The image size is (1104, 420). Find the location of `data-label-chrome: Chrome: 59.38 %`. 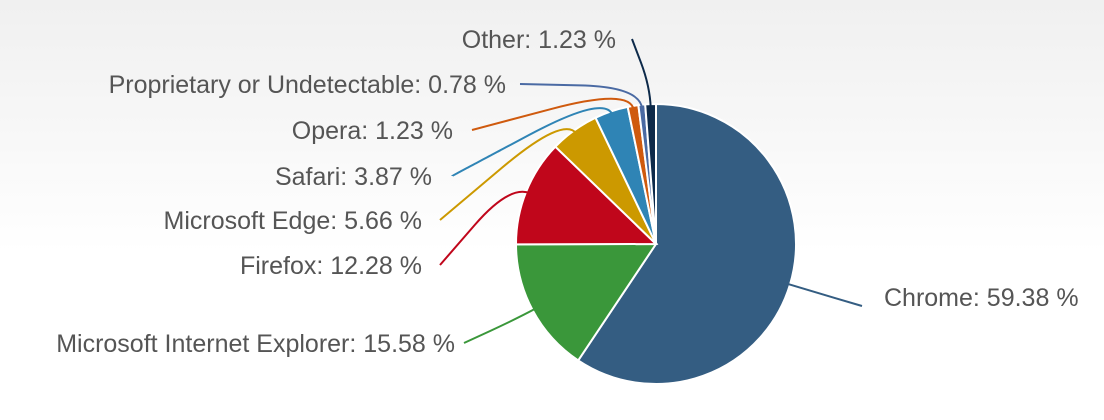

data-label-chrome: Chrome: 59.38 % is located at coordinates (981, 298).